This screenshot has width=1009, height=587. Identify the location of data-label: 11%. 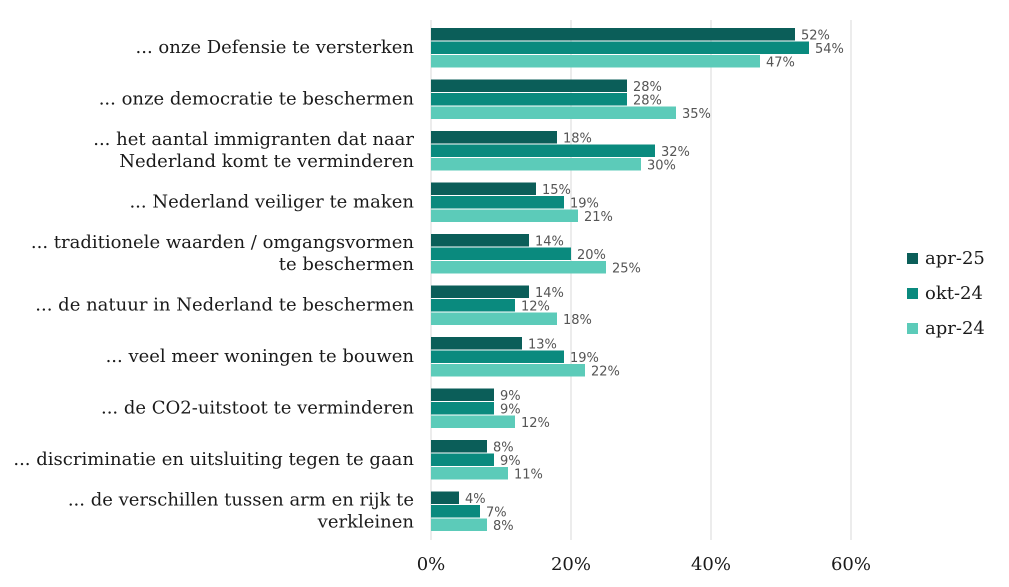
(528, 475).